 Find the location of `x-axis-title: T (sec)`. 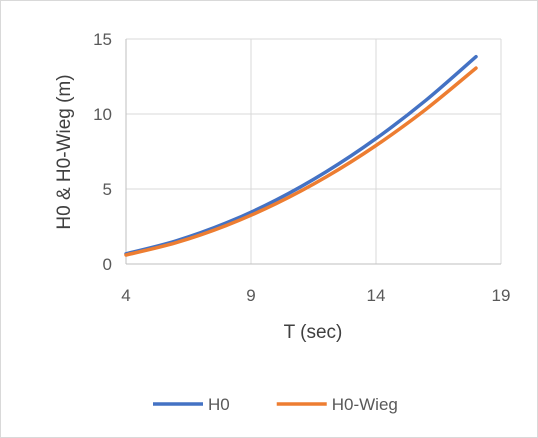

x-axis-title: T (sec) is located at coordinates (313, 332).